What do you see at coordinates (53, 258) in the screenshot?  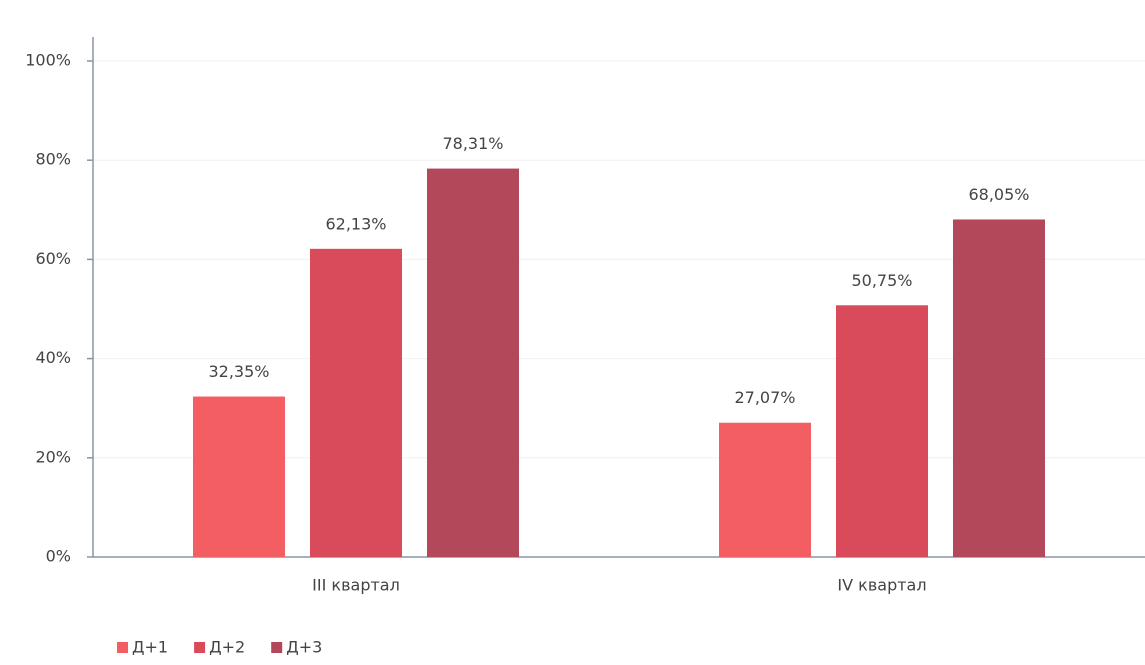 I see `y-tick-label: 60%` at bounding box center [53, 258].